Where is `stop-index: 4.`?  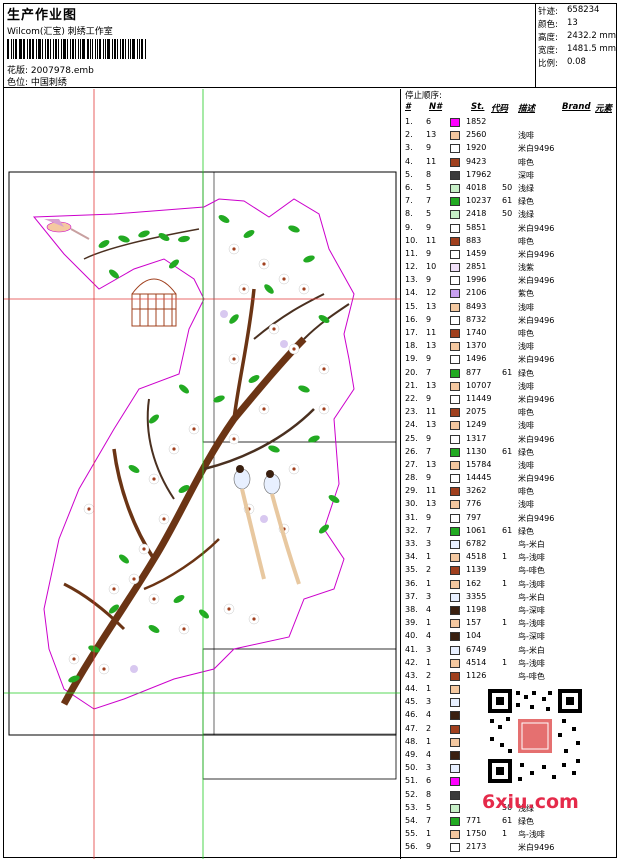
stop-index: 4. is located at coordinates (409, 161).